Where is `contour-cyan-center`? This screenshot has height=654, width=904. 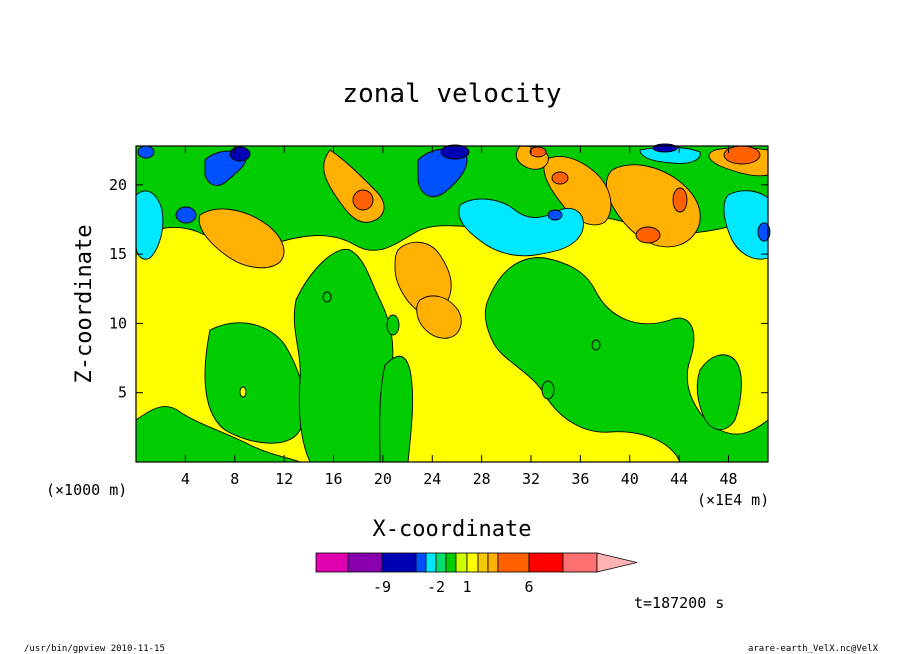
contour-cyan-center is located at coordinates (521, 227).